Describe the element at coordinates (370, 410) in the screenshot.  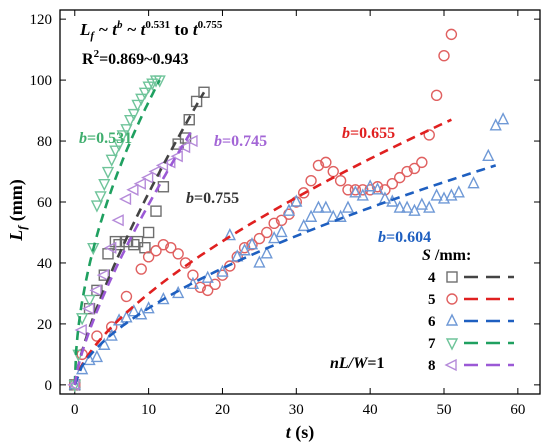
I see `x-tick-label: 40` at that location.